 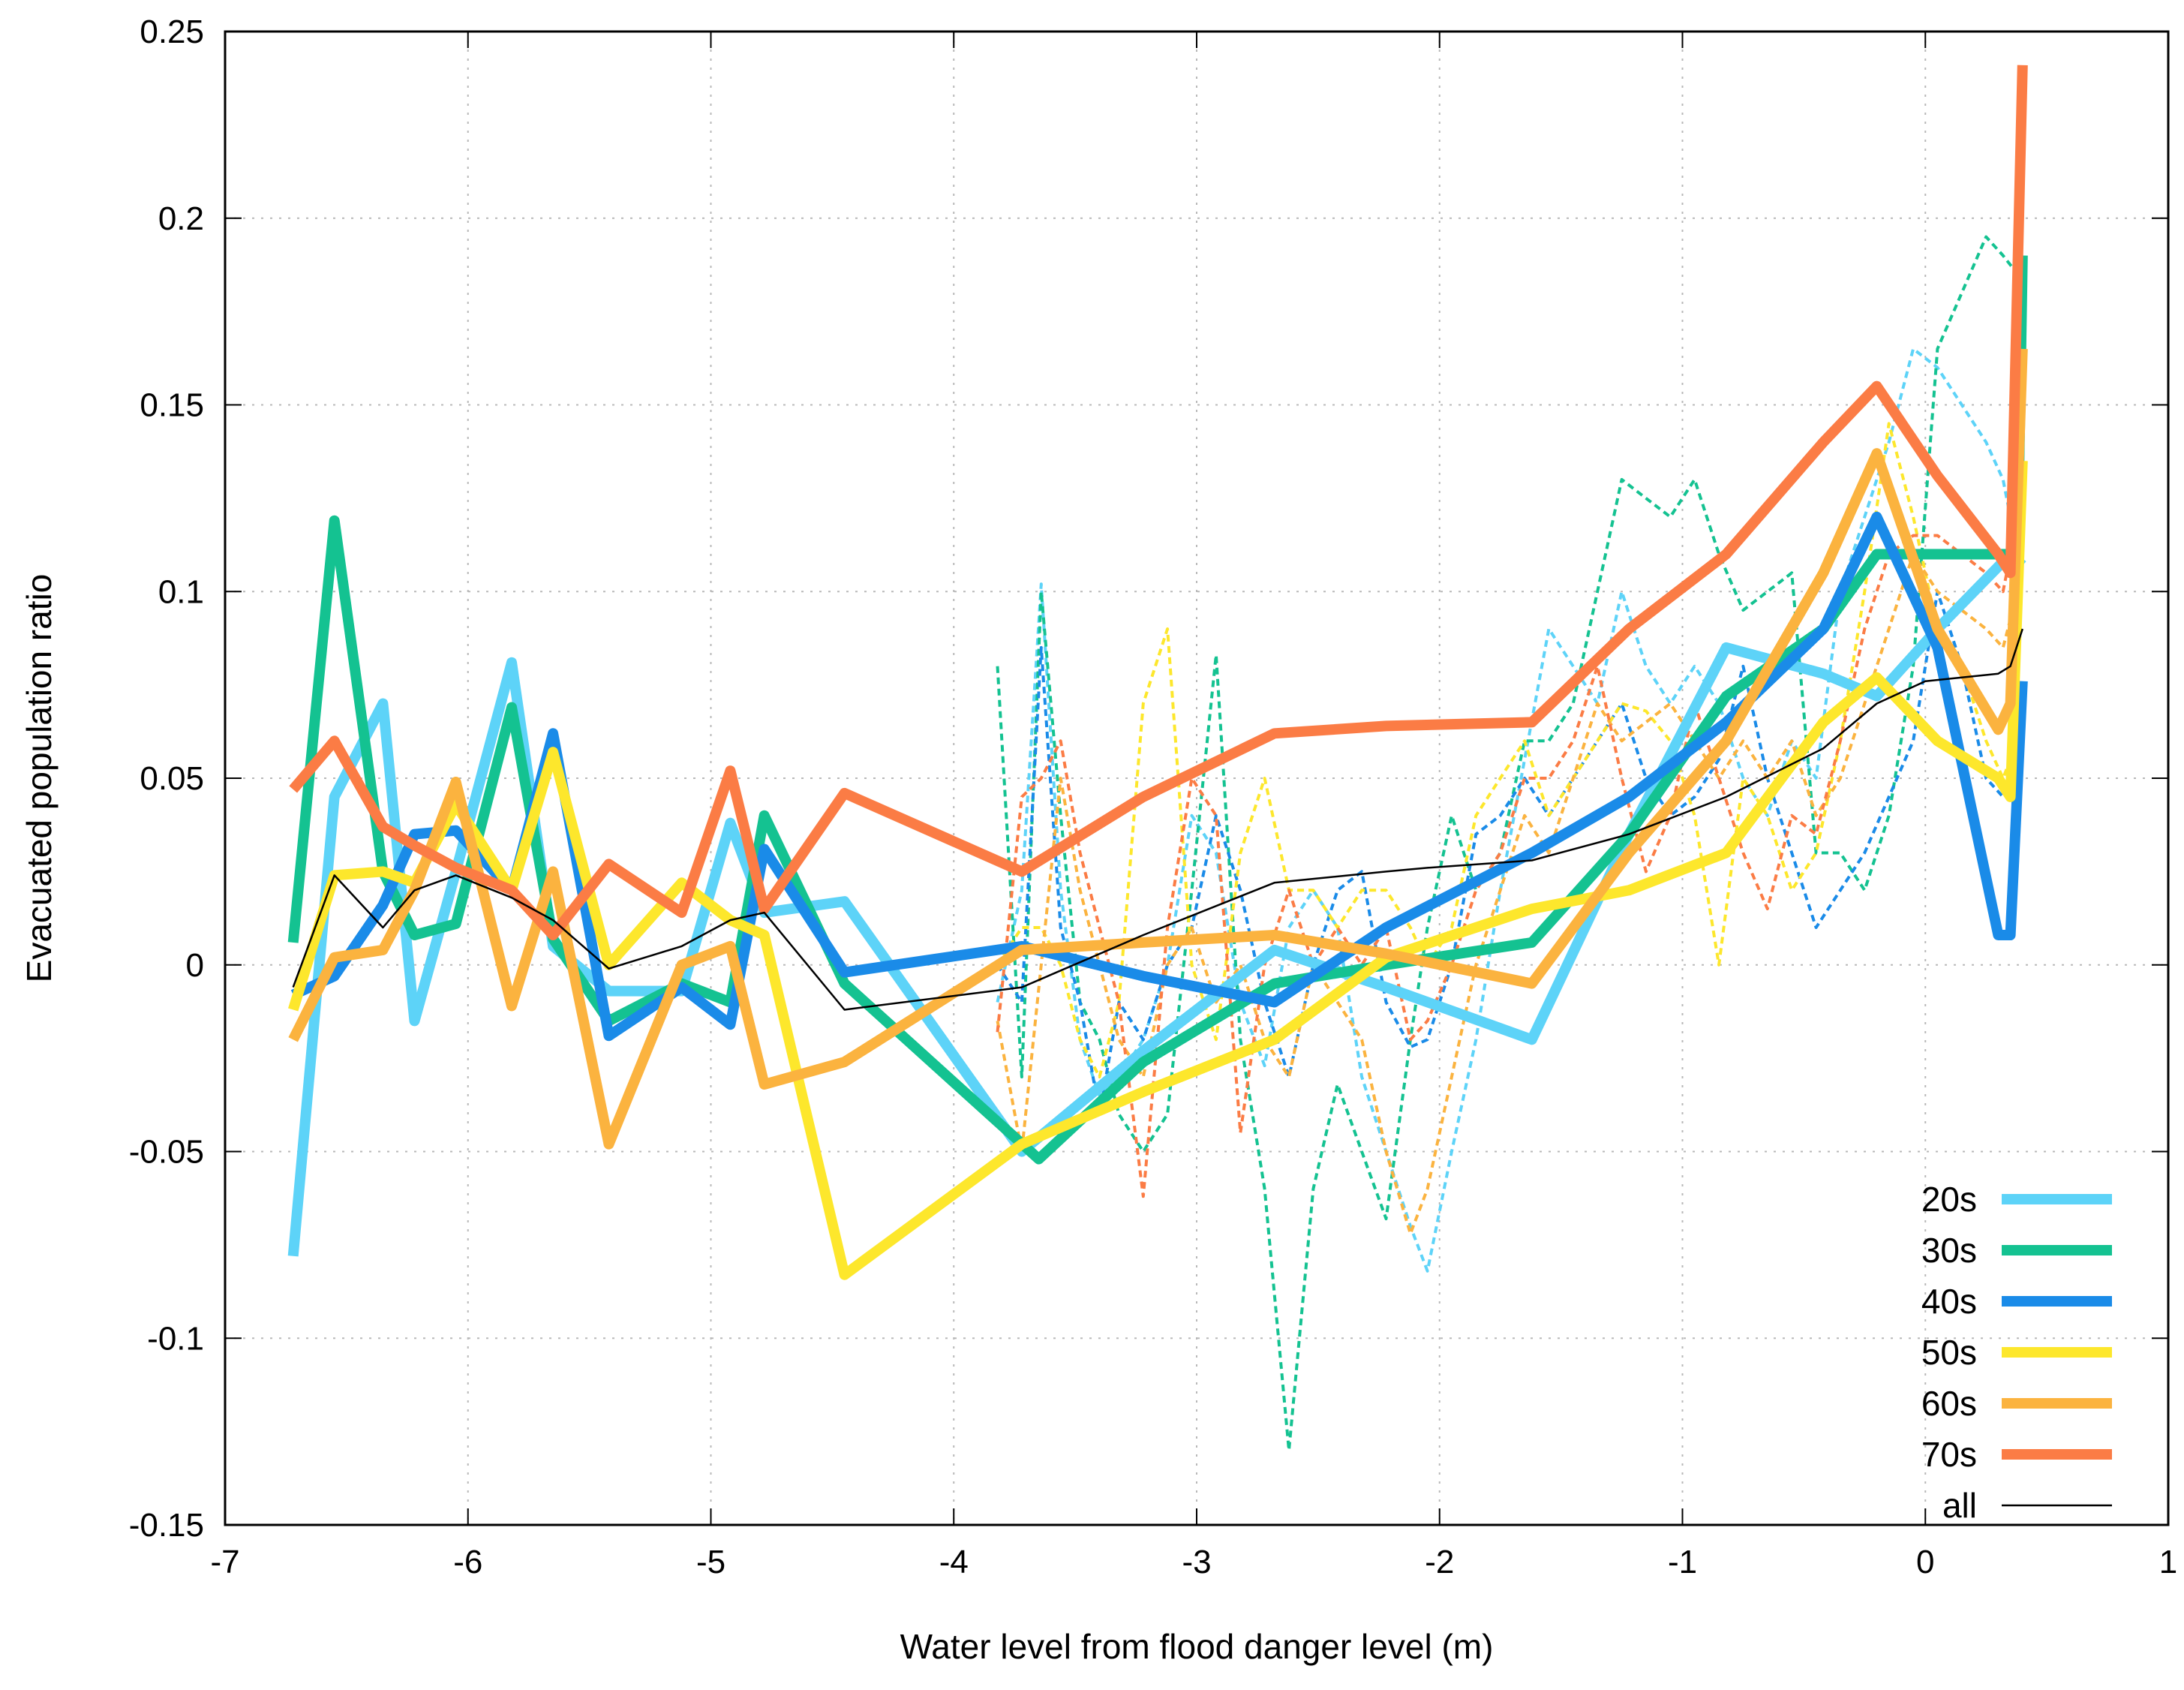 What do you see at coordinates (1949, 1302) in the screenshot?
I see `legend-label-40s: 40s` at bounding box center [1949, 1302].